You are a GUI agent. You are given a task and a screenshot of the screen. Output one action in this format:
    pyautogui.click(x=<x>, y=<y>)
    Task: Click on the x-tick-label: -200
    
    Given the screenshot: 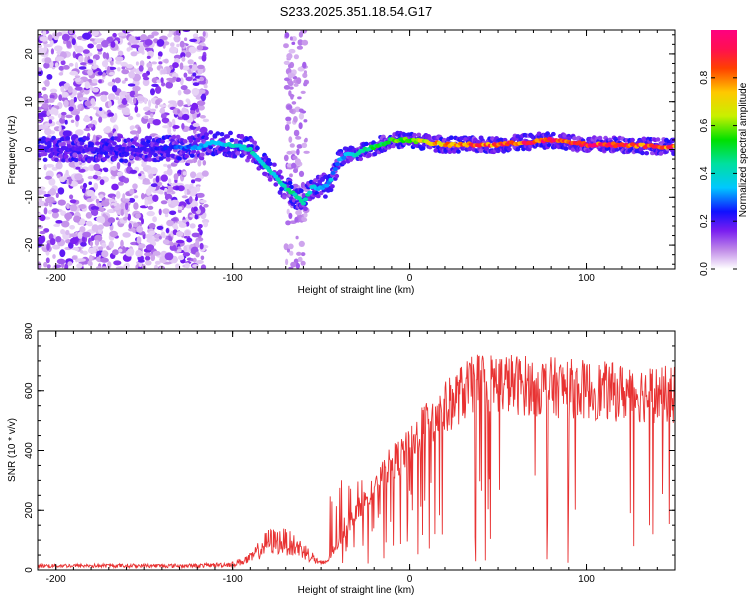 What is the action you would take?
    pyautogui.click(x=56, y=579)
    